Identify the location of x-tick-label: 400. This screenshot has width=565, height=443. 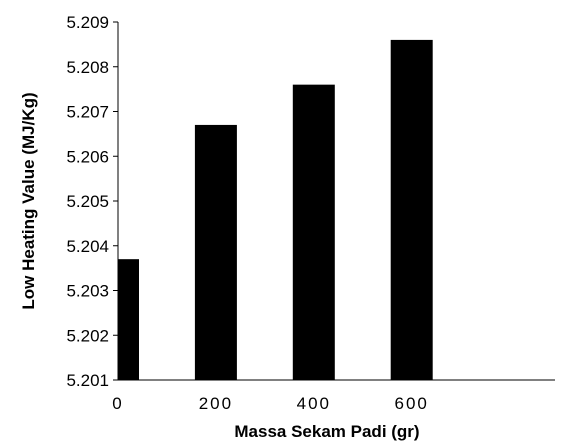
(314, 403).